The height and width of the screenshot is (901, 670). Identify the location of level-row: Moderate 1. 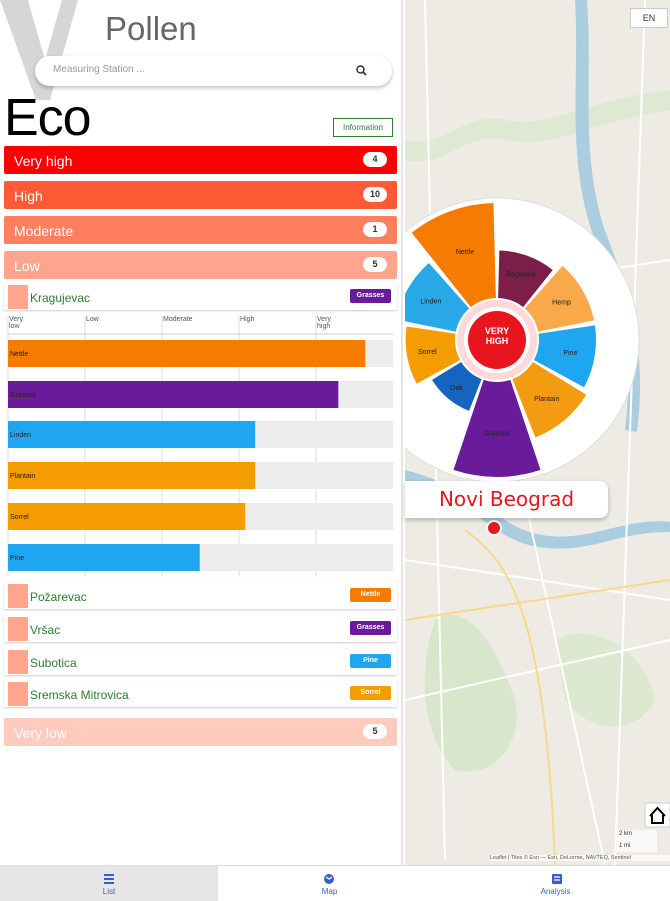
(200, 230).